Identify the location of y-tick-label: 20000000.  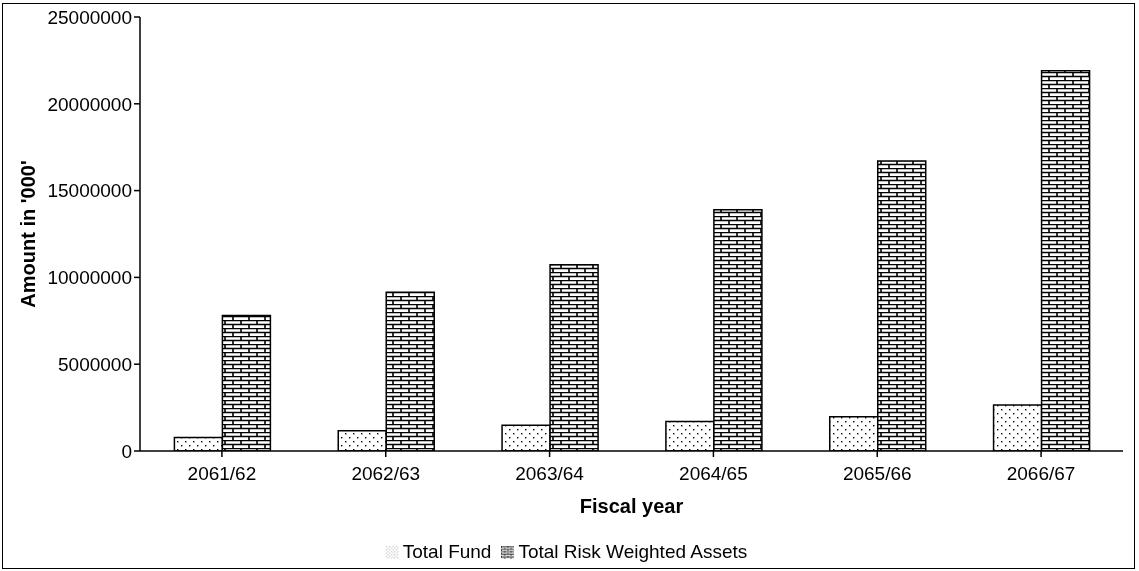
(89, 104).